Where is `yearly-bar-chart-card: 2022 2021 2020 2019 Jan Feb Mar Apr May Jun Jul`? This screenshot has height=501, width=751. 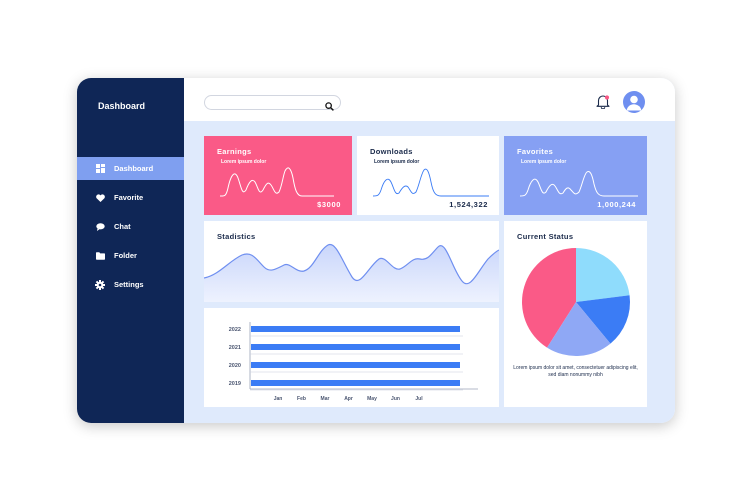 yearly-bar-chart-card: 2022 2021 2020 2019 Jan Feb Mar Apr May Jun Jul is located at coordinates (351, 357).